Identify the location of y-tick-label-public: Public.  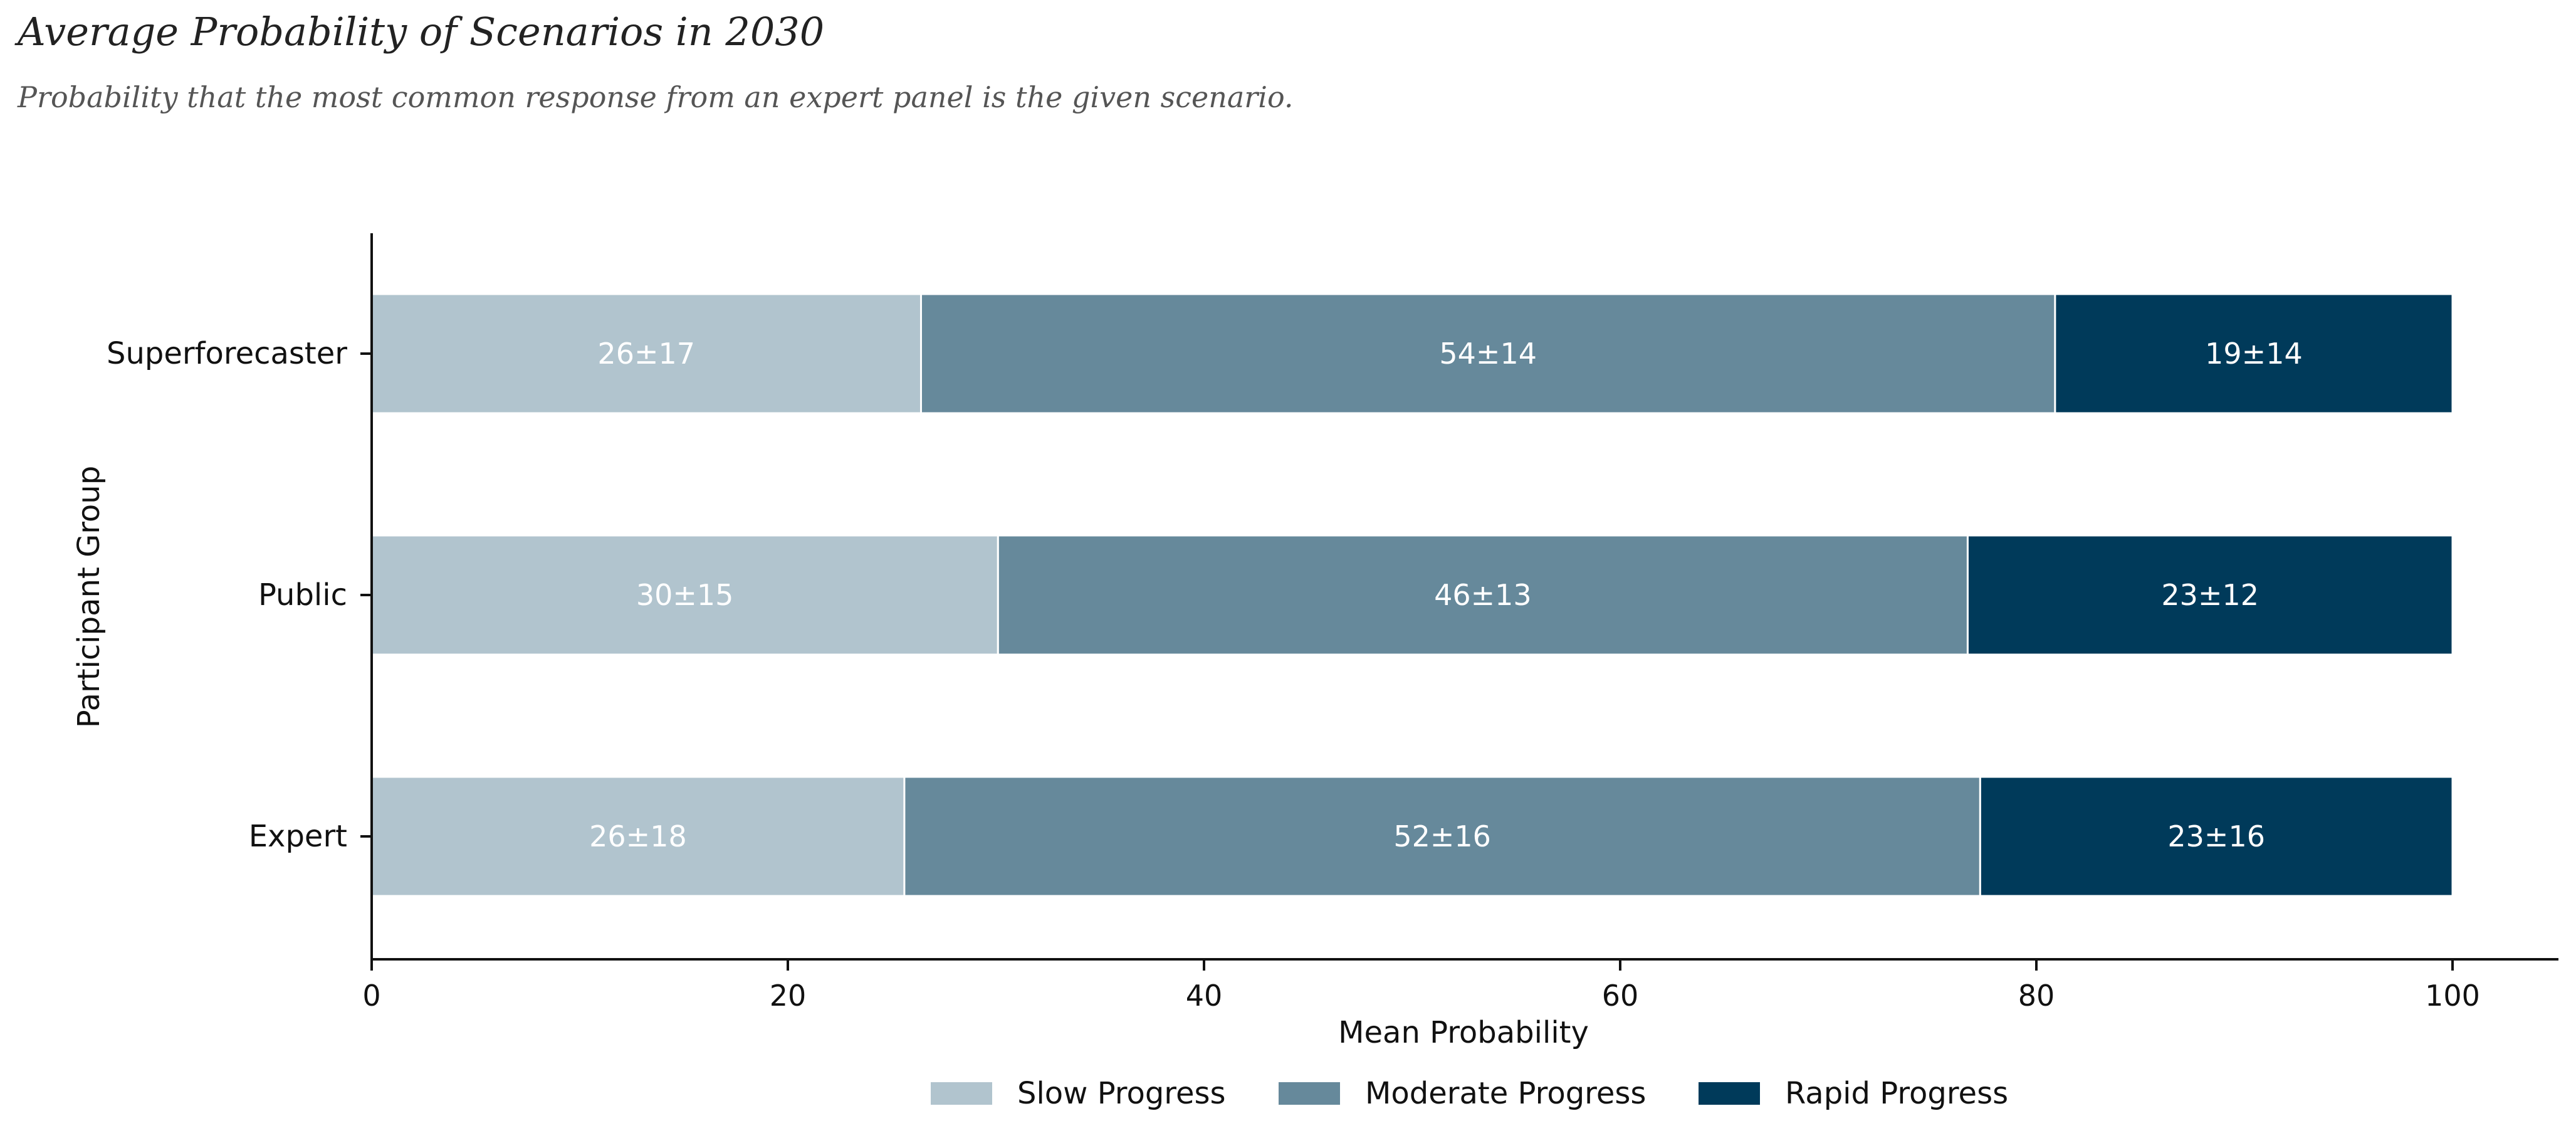
(302, 595).